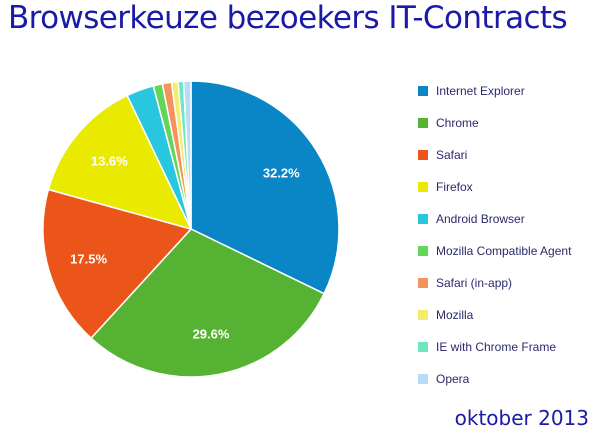  What do you see at coordinates (480, 91) in the screenshot?
I see `legend-label: Internet Explorer` at bounding box center [480, 91].